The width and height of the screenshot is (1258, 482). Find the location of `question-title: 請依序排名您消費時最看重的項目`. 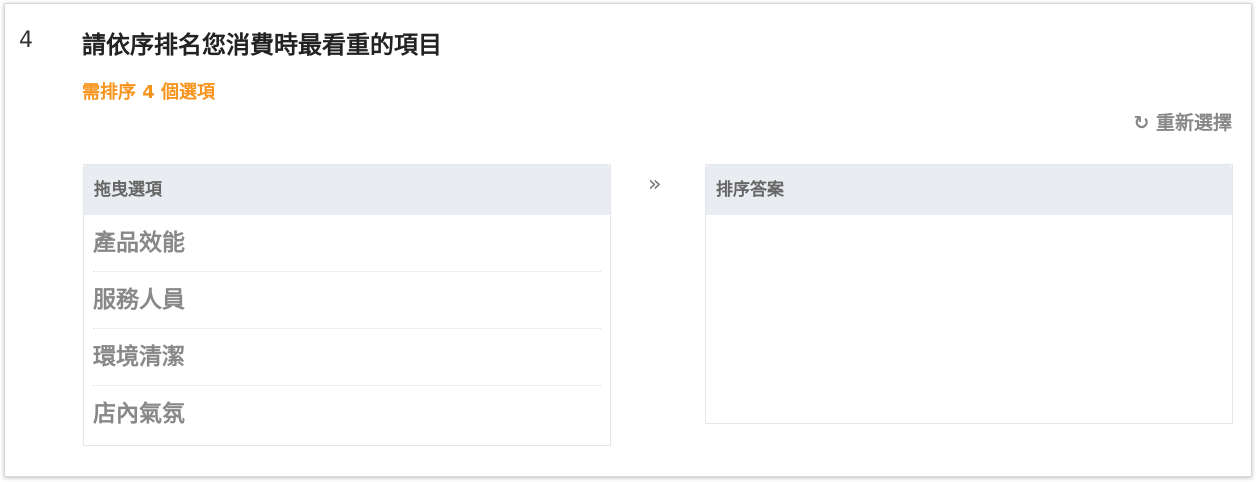

question-title: 請依序排名您消費時最看重的項目 is located at coordinates (262, 45).